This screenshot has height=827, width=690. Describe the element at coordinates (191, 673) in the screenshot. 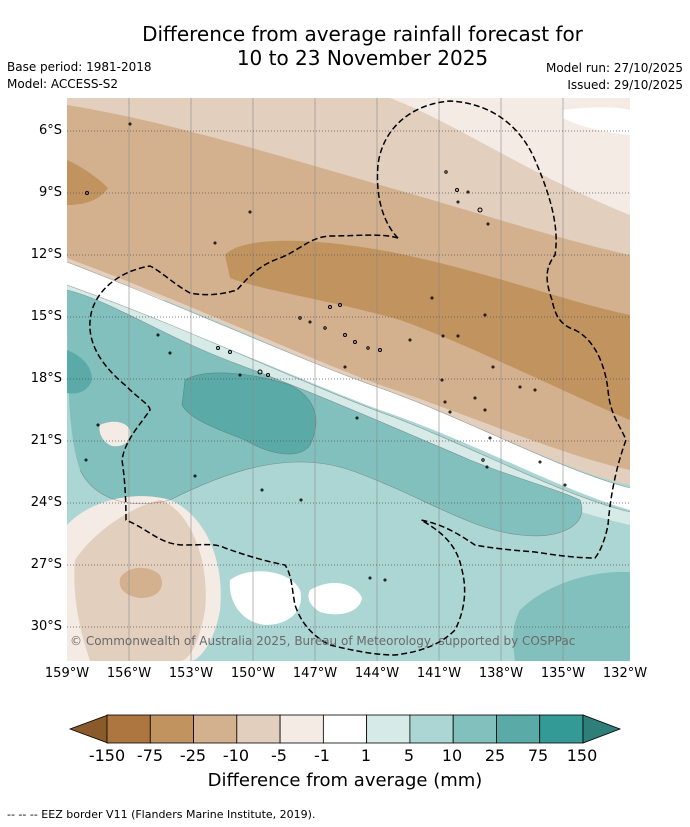

I see `lon-label-153w: 153°W` at that location.